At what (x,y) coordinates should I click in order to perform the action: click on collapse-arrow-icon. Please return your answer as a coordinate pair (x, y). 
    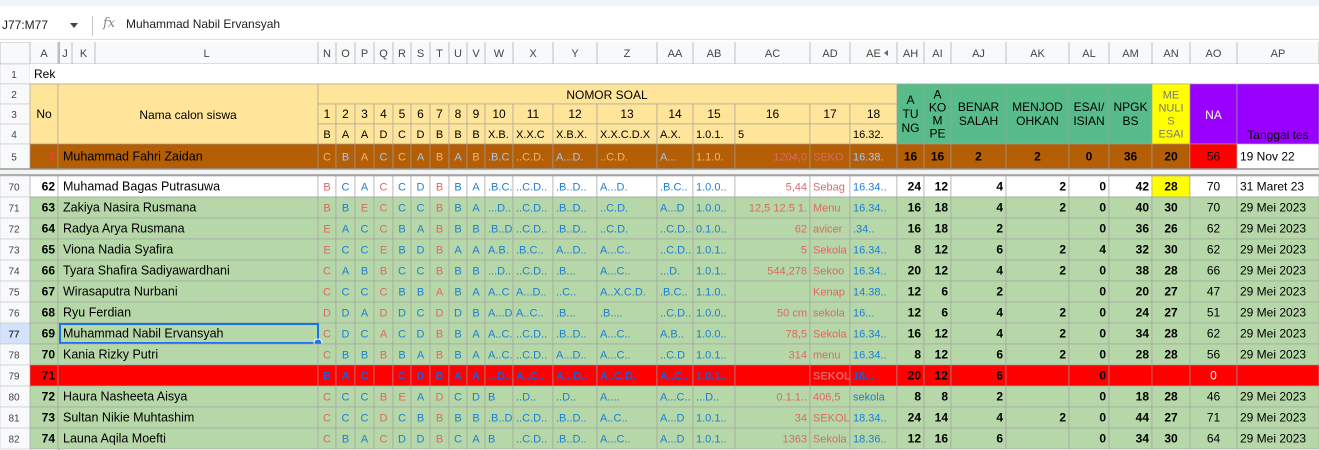
    Looking at the image, I should click on (886, 53).